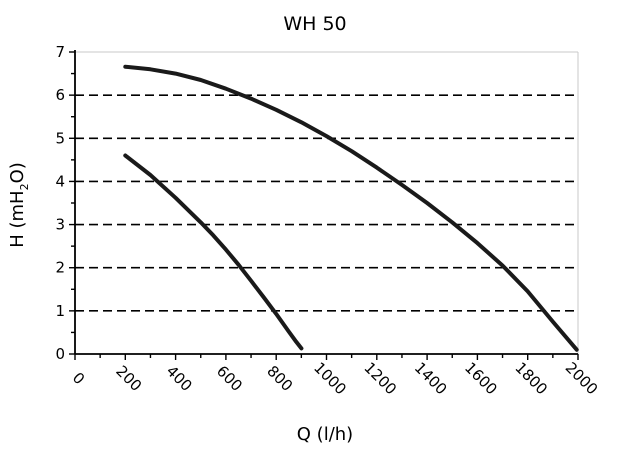  Describe the element at coordinates (60, 181) in the screenshot. I see `y-tick-label-4: 4` at that location.